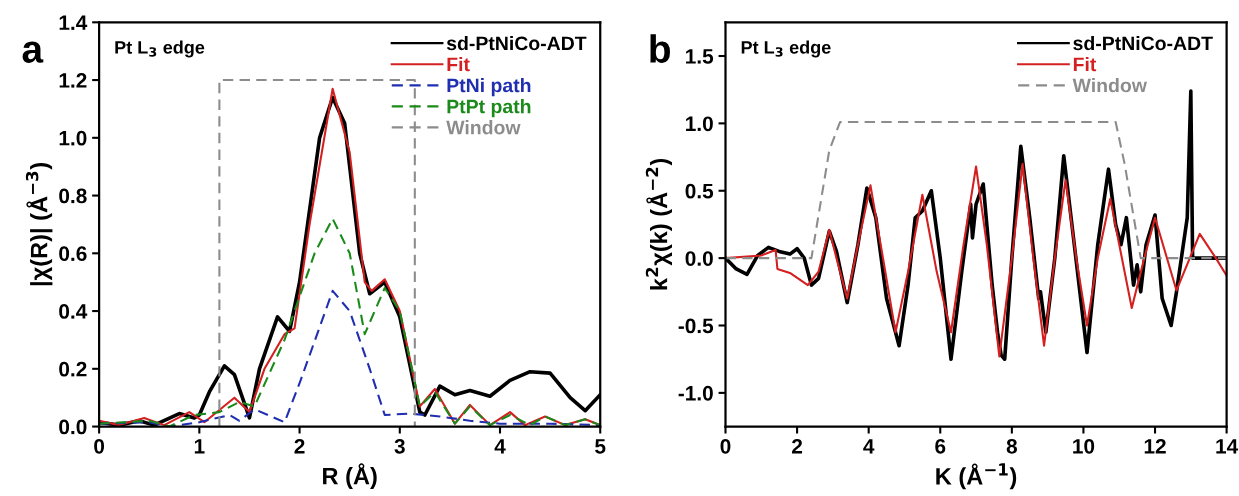 The width and height of the screenshot is (1239, 496). Describe the element at coordinates (73, 254) in the screenshot. I see `y-tick-label: 0.6` at that location.